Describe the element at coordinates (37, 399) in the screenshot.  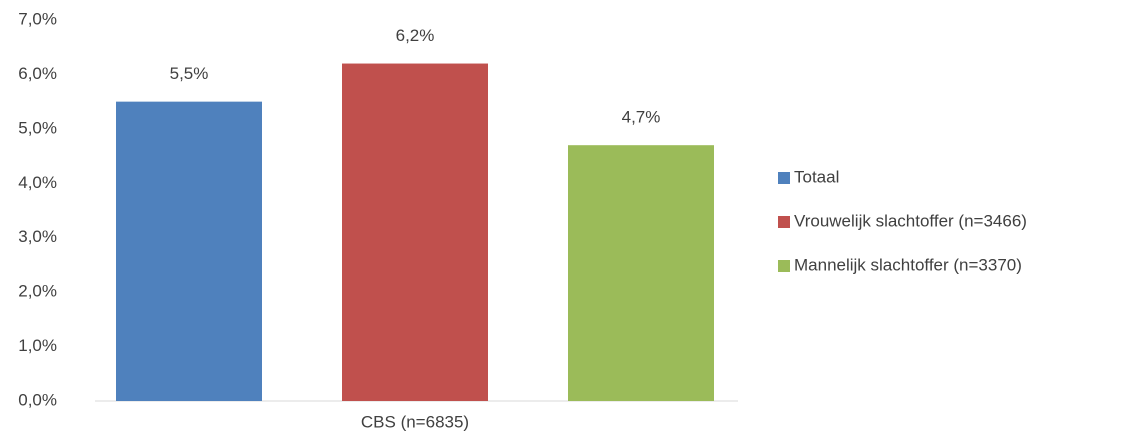
I see `y-tick-label: 0,0%` at that location.